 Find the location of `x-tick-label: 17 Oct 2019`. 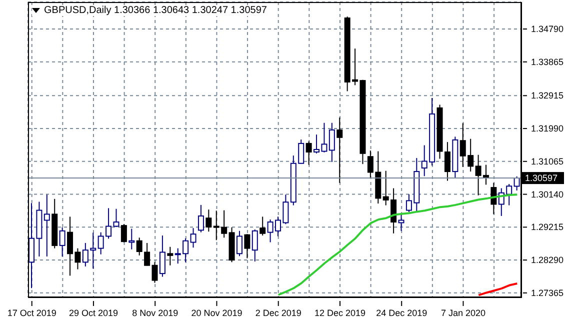

x-tick-label: 17 Oct 2019 is located at coordinates (31, 312).